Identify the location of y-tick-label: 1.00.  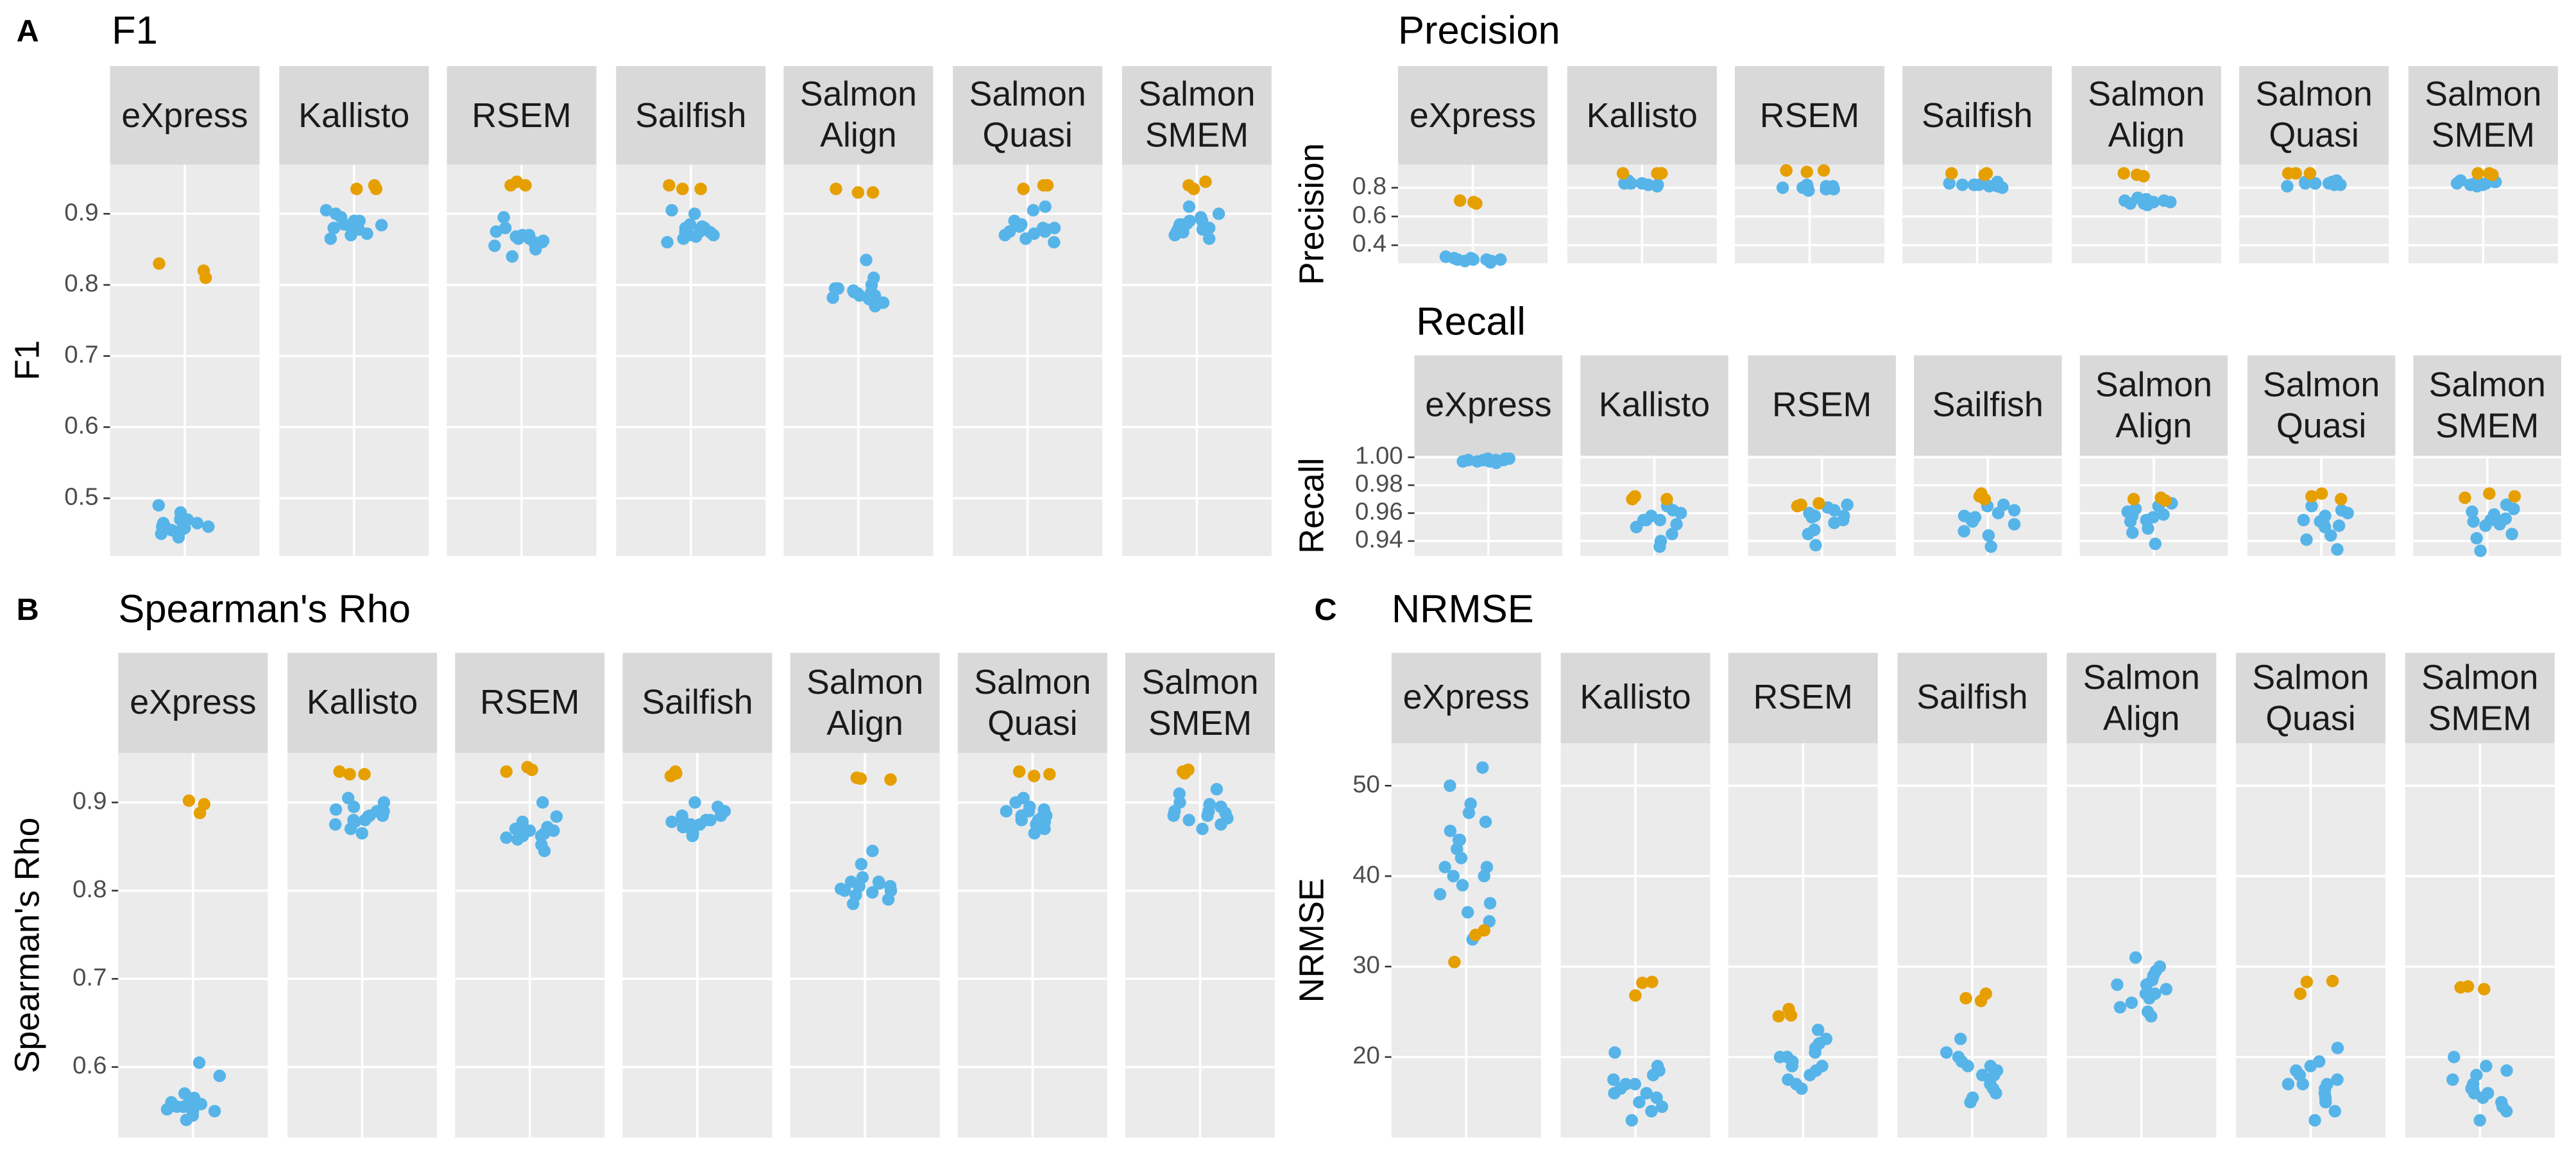
(1379, 456).